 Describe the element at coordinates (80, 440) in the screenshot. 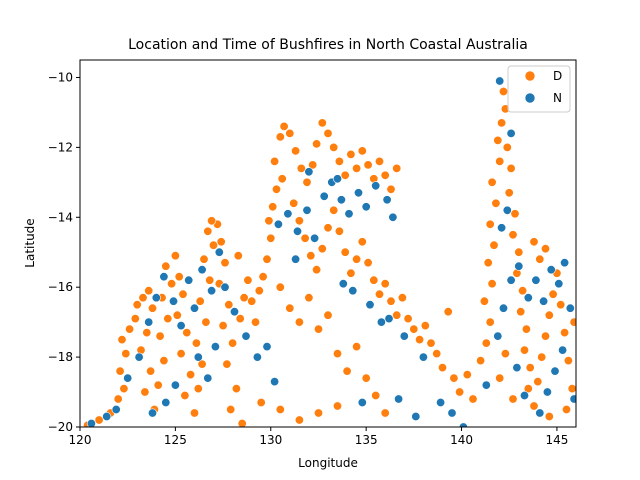

I see `x-tick-label-0: 120` at that location.